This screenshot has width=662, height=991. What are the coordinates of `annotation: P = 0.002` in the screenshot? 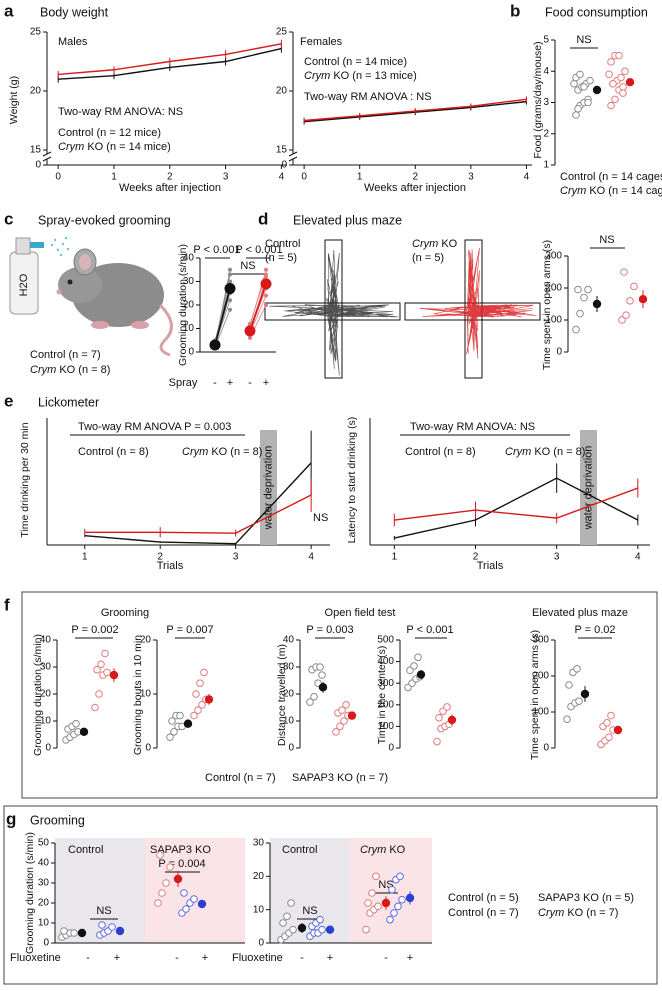 It's located at (94, 630).